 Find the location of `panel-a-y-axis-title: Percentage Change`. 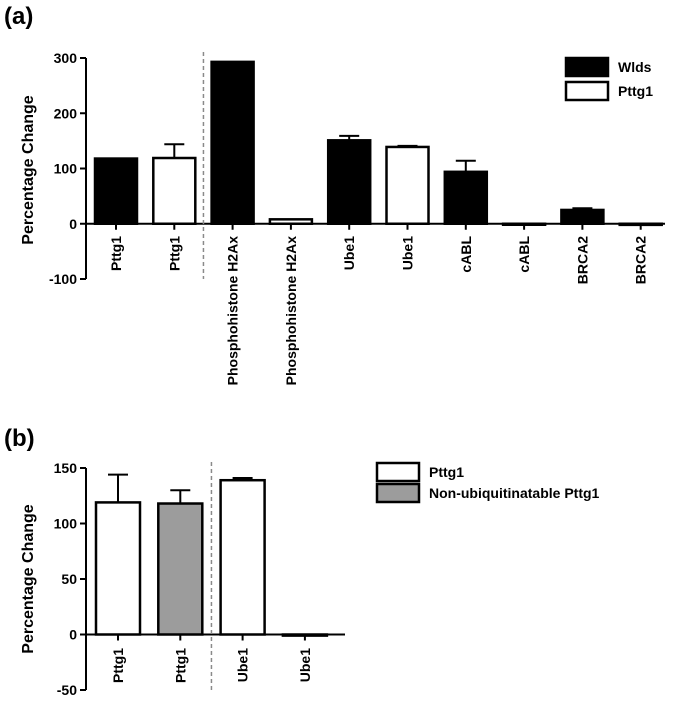

panel-a-y-axis-title: Percentage Change is located at coordinates (28, 169).